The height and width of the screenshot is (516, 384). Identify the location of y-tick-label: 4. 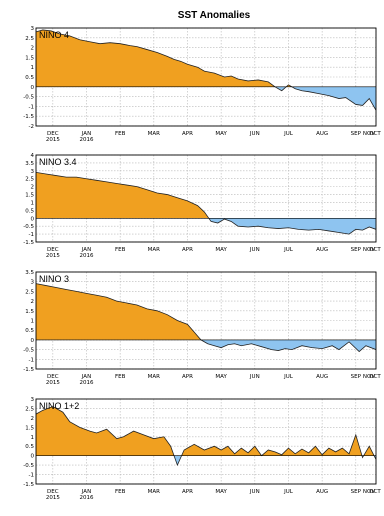
(33, 156).